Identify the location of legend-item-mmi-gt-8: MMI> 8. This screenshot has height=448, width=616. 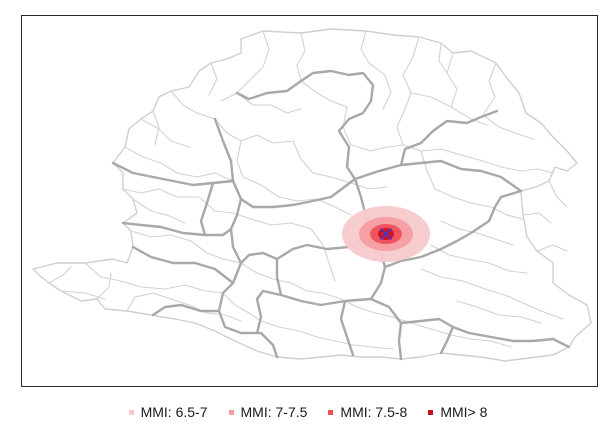
(457, 412).